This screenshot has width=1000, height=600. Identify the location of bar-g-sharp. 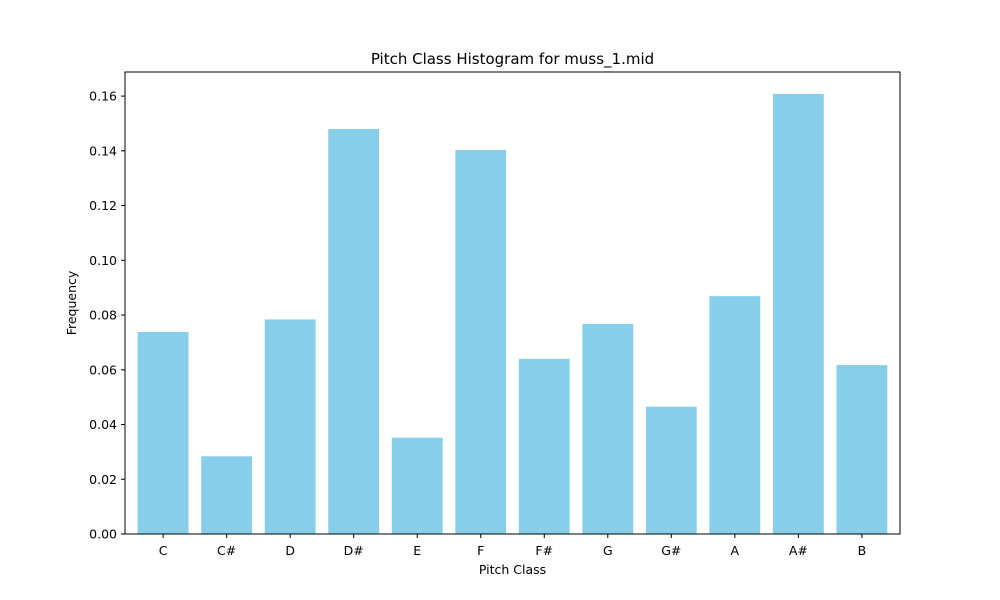
(671, 470).